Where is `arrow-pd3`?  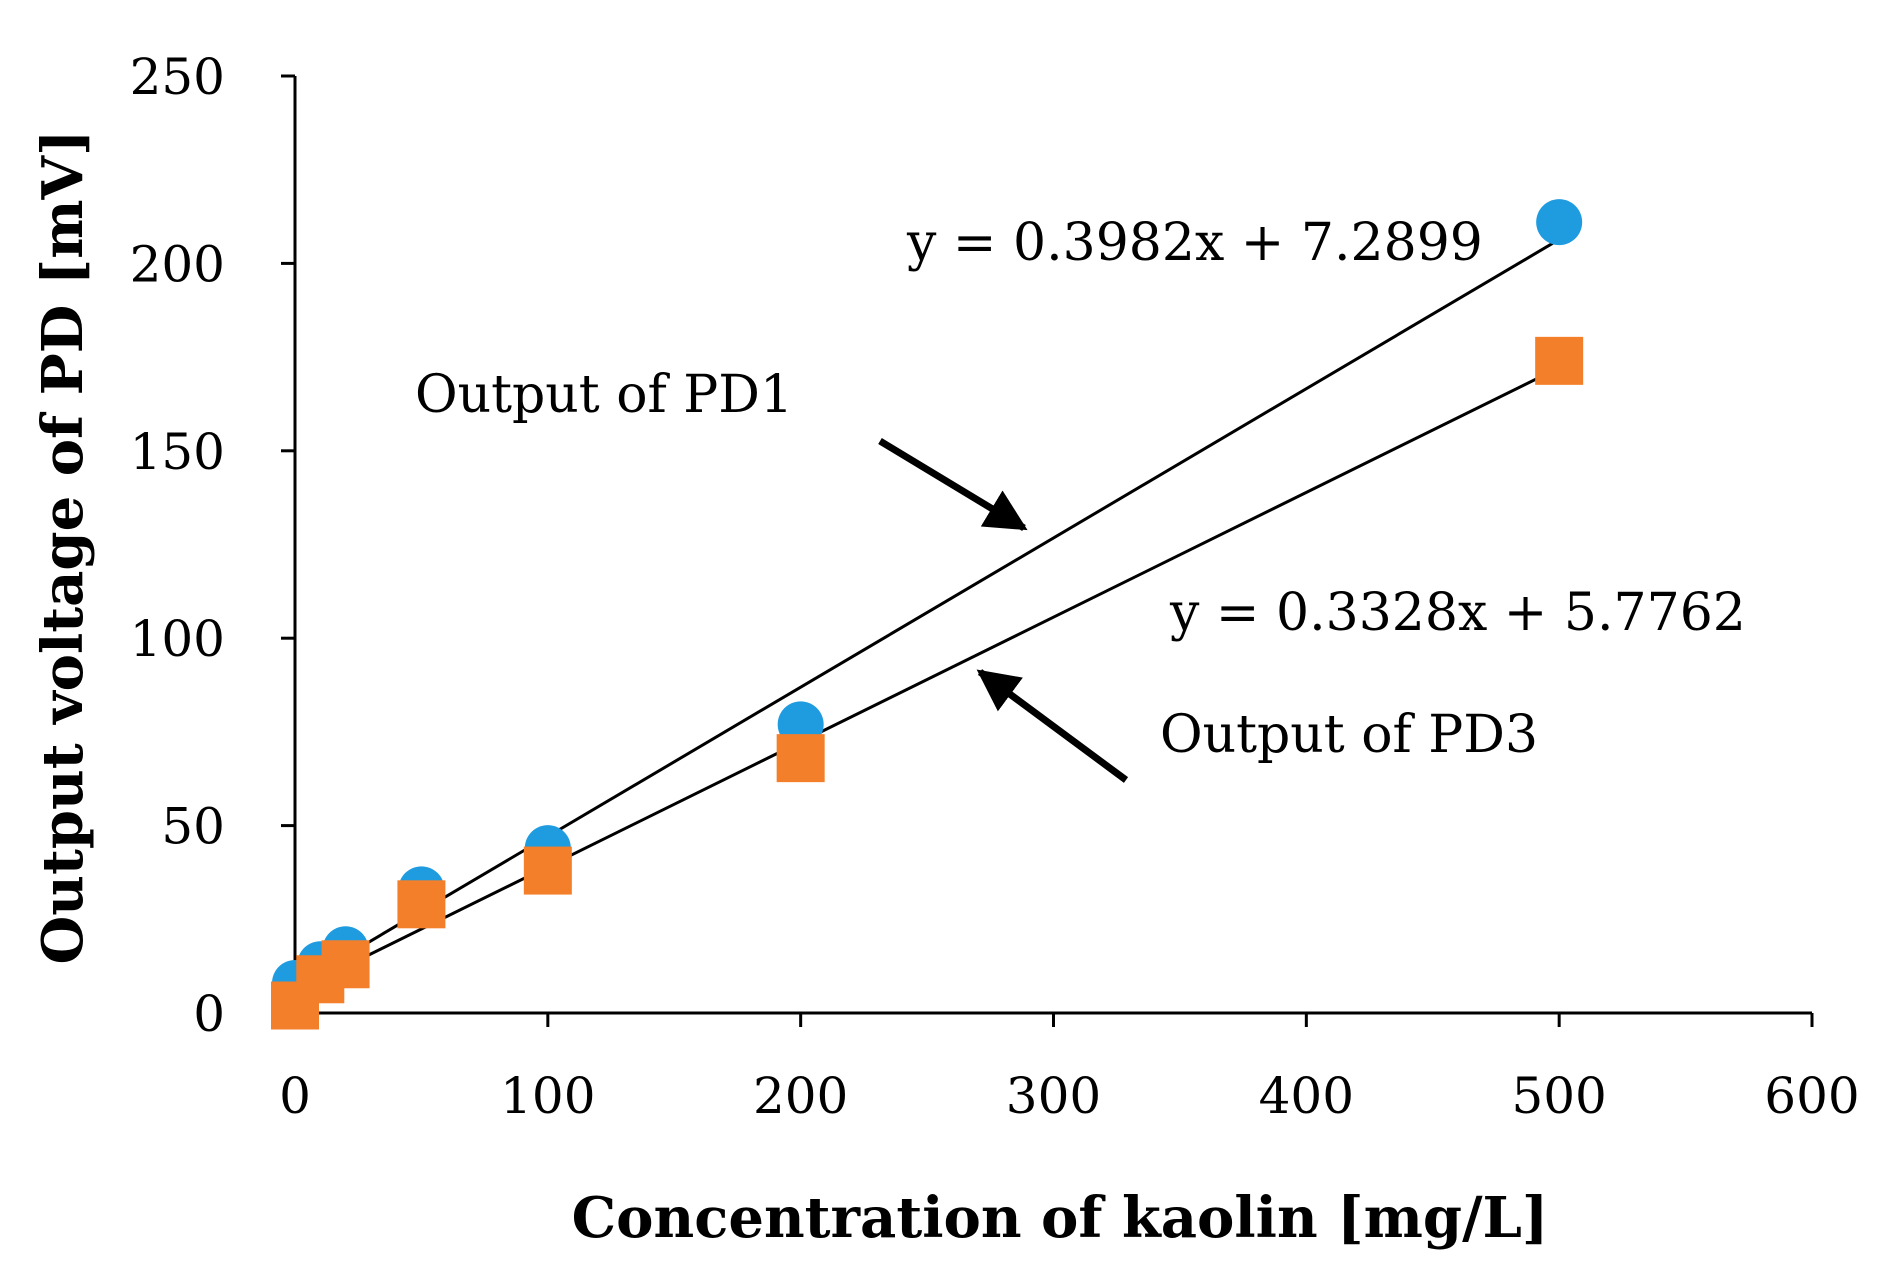 arrow-pd3 is located at coordinates (1052, 726).